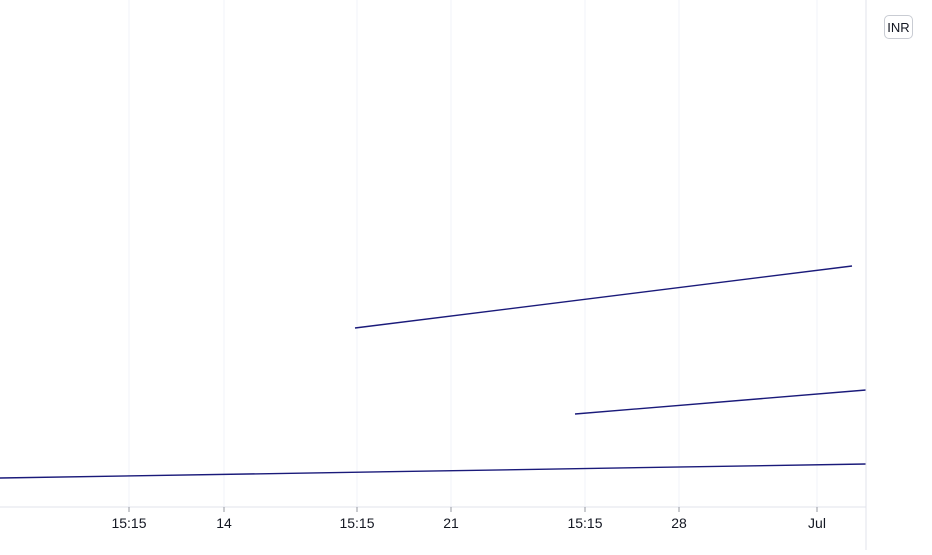  What do you see at coordinates (224, 523) in the screenshot?
I see `x-tick-label: 14` at bounding box center [224, 523].